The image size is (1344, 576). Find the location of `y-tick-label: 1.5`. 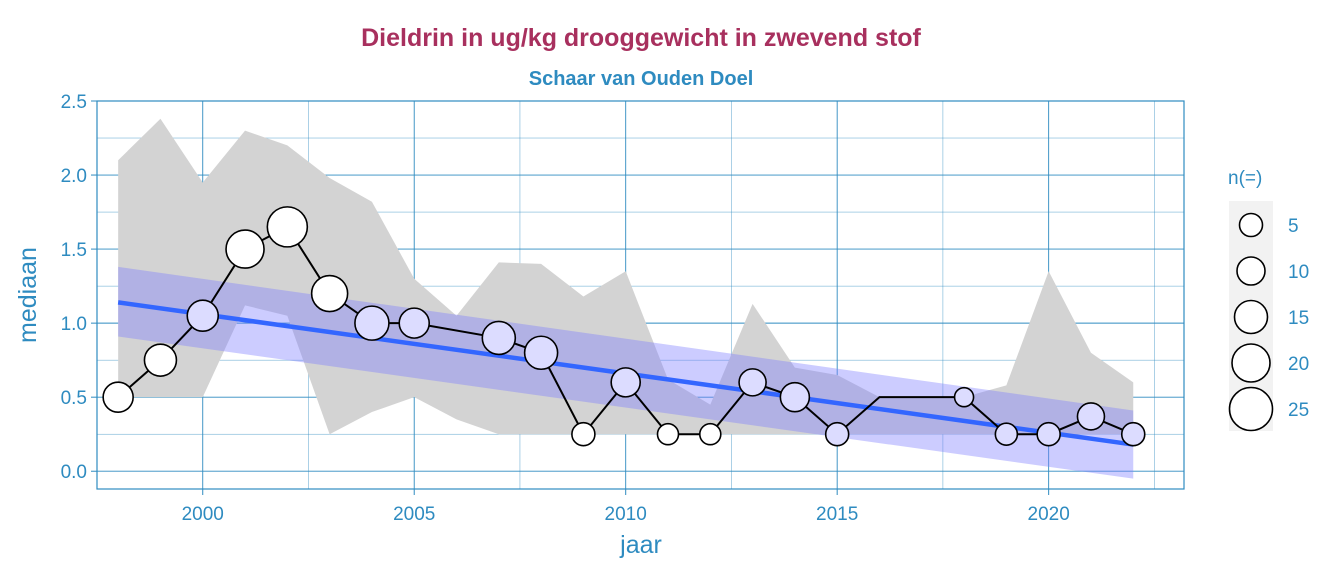

y-tick-label: 1.5 is located at coordinates (74, 250).